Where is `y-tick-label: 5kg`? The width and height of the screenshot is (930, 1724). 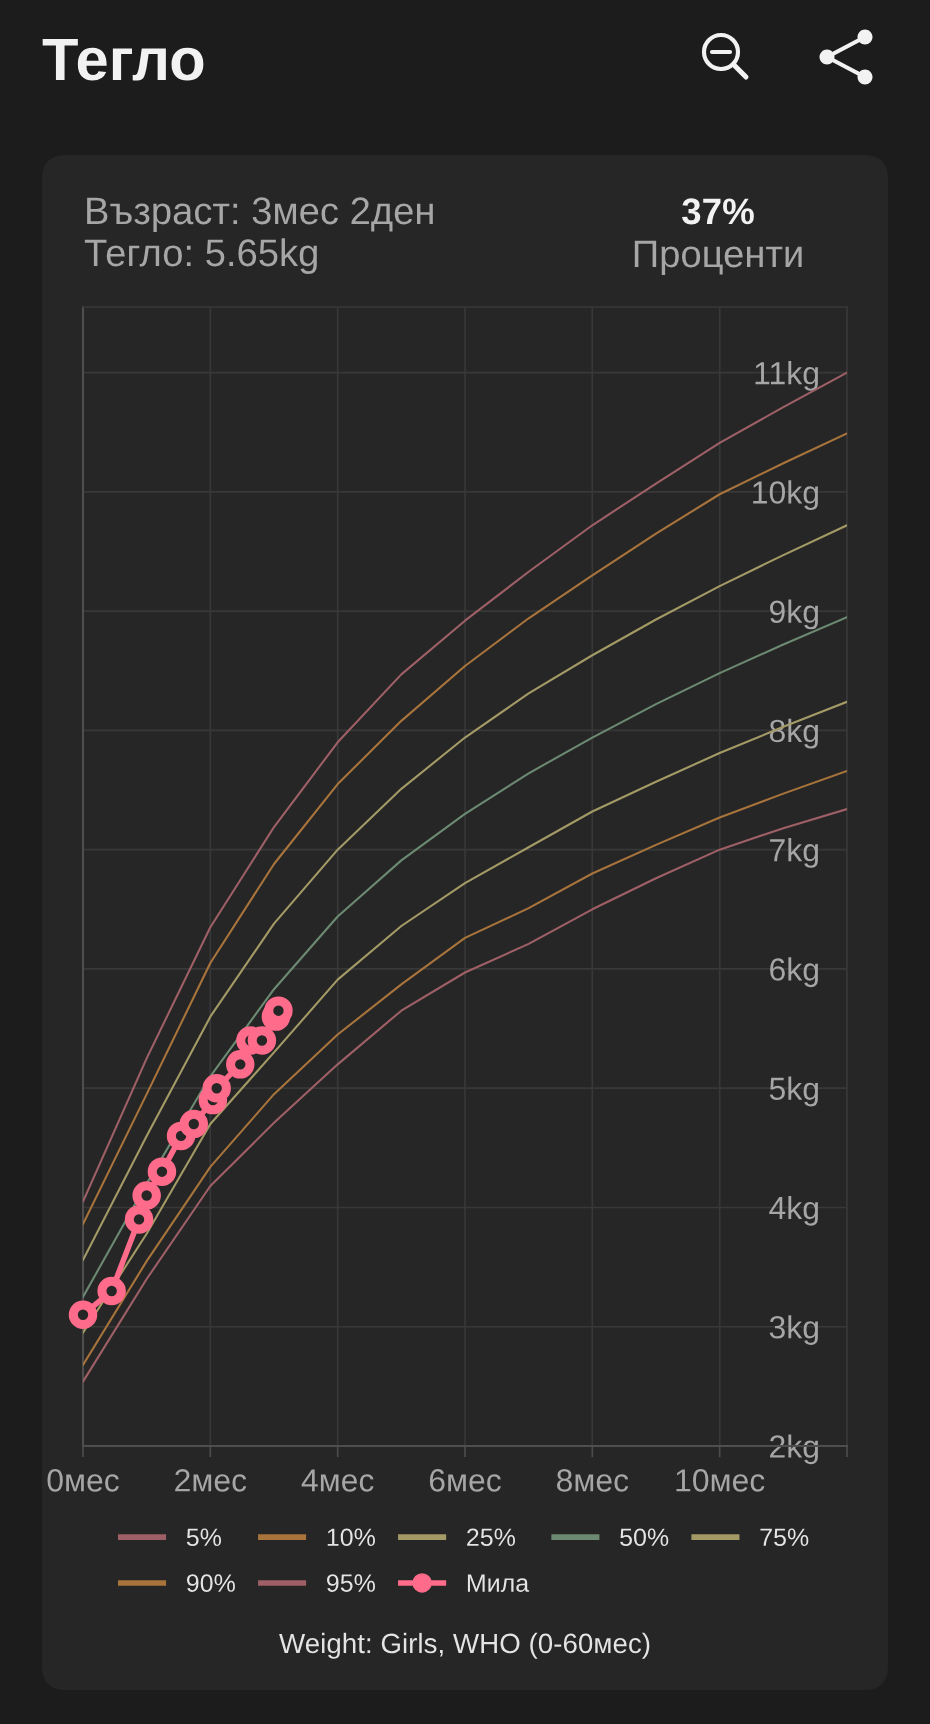 y-tick-label: 5kg is located at coordinates (793, 1091).